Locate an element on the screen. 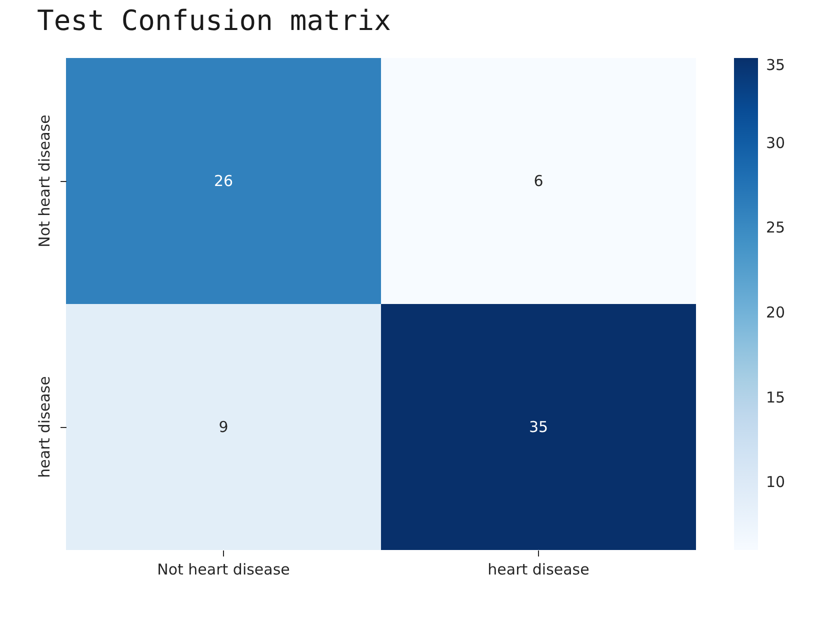 This screenshot has width=826, height=618. data-label: 35 is located at coordinates (538, 427).